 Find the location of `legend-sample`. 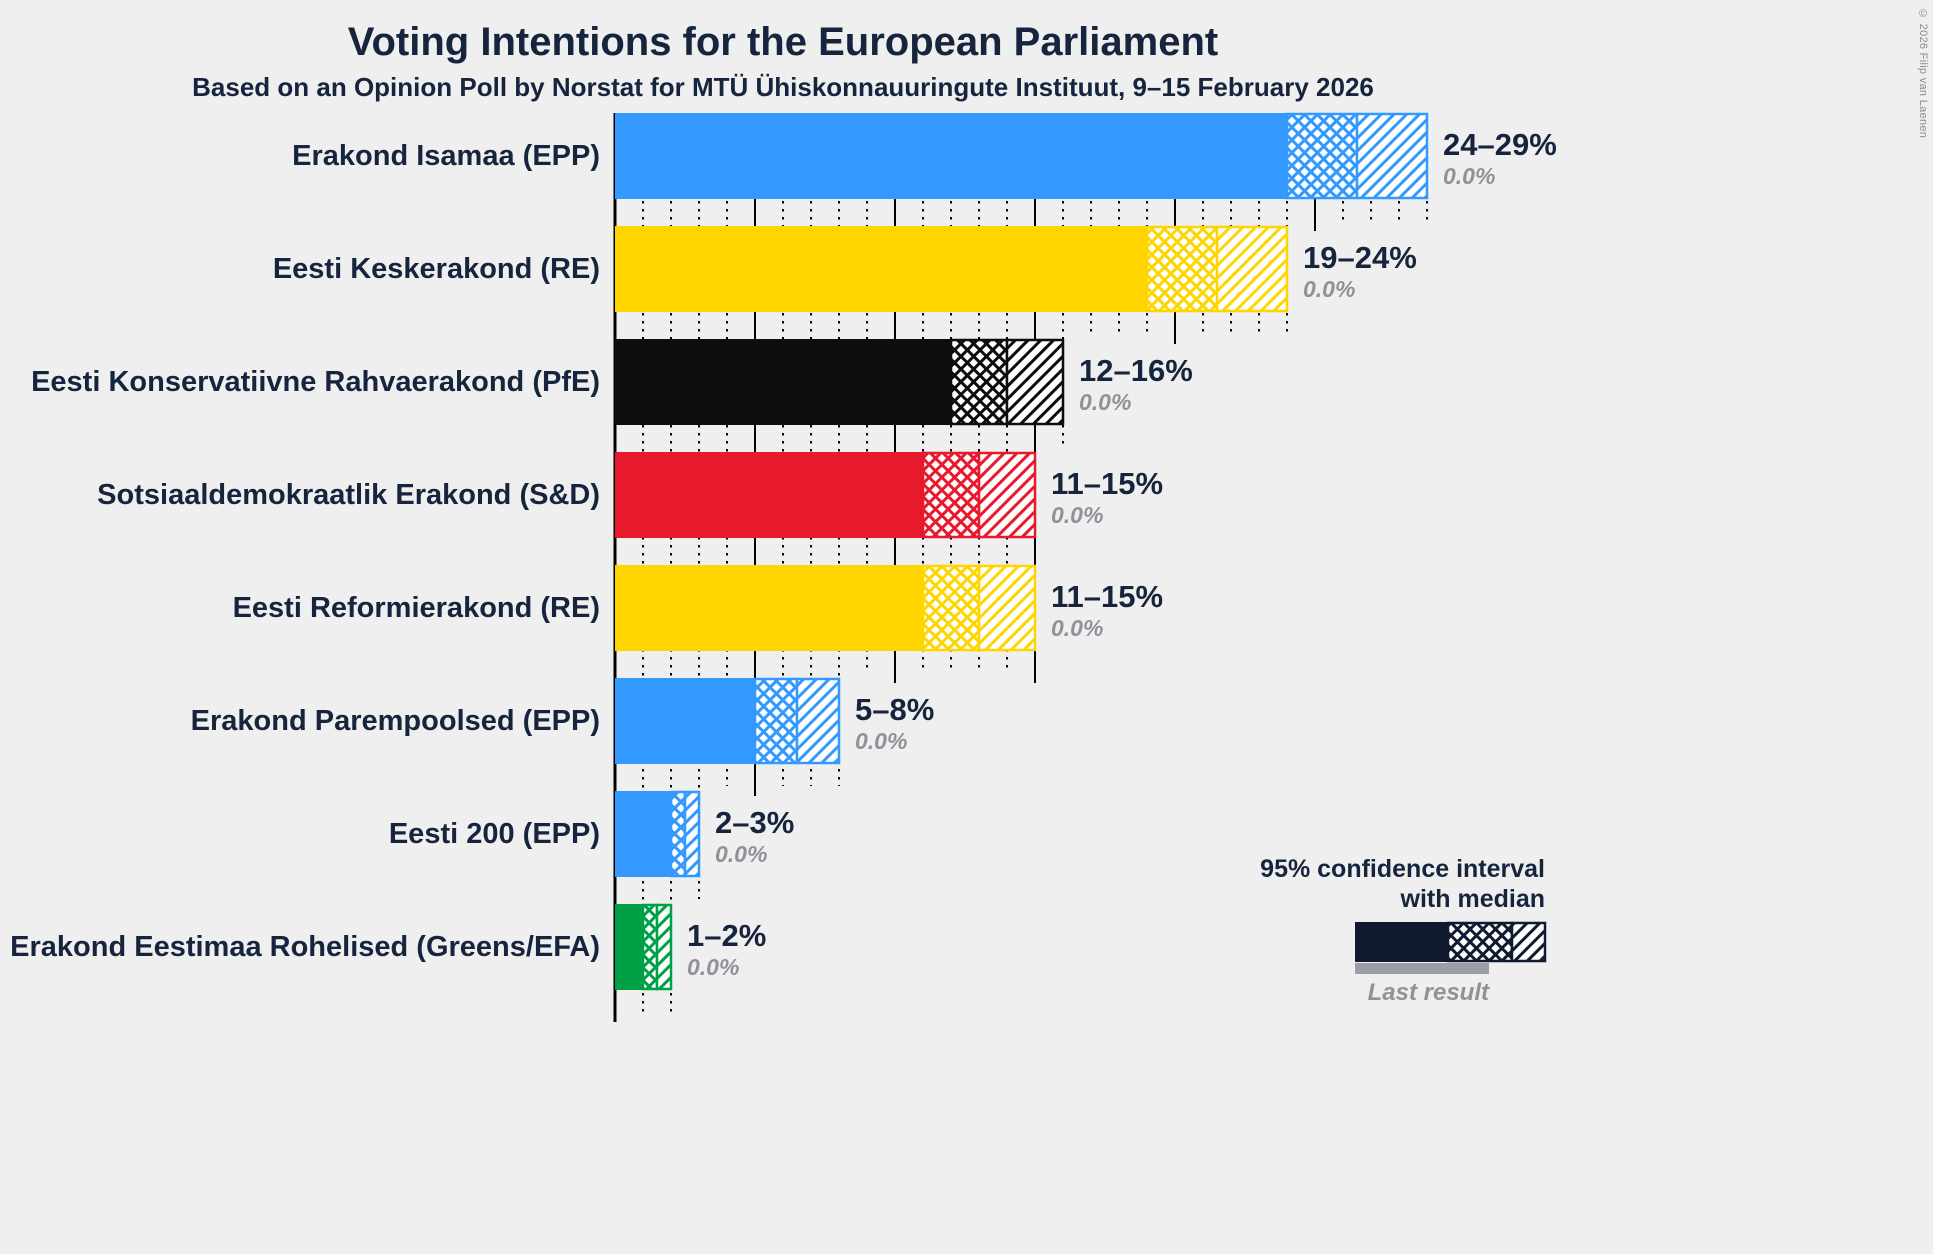

legend-sample is located at coordinates (1451, 947).